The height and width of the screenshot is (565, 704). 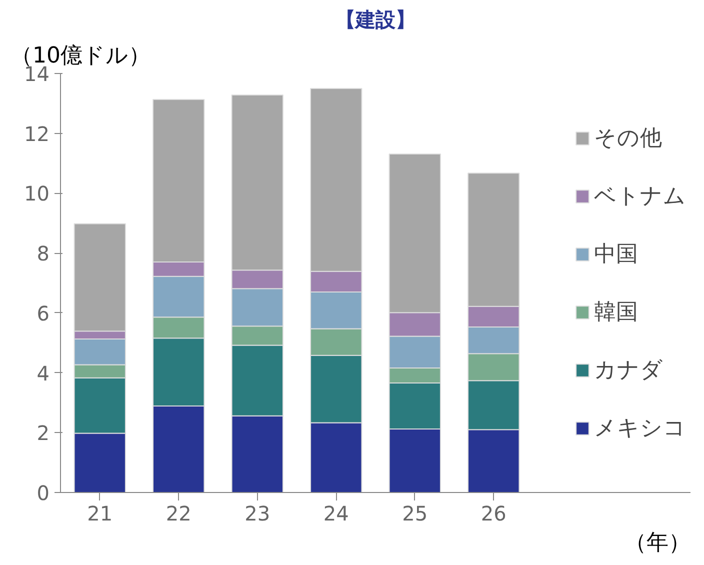 I want to click on y-tick-label: 12, so click(x=37, y=134).